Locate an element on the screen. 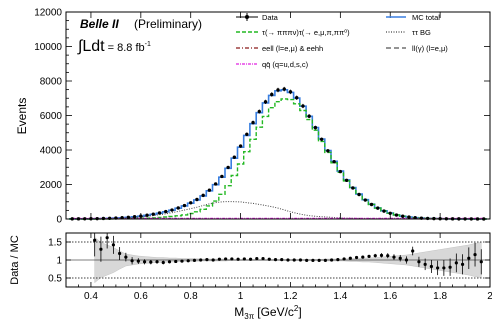  legend-item-data: Data is located at coordinates (257, 17).